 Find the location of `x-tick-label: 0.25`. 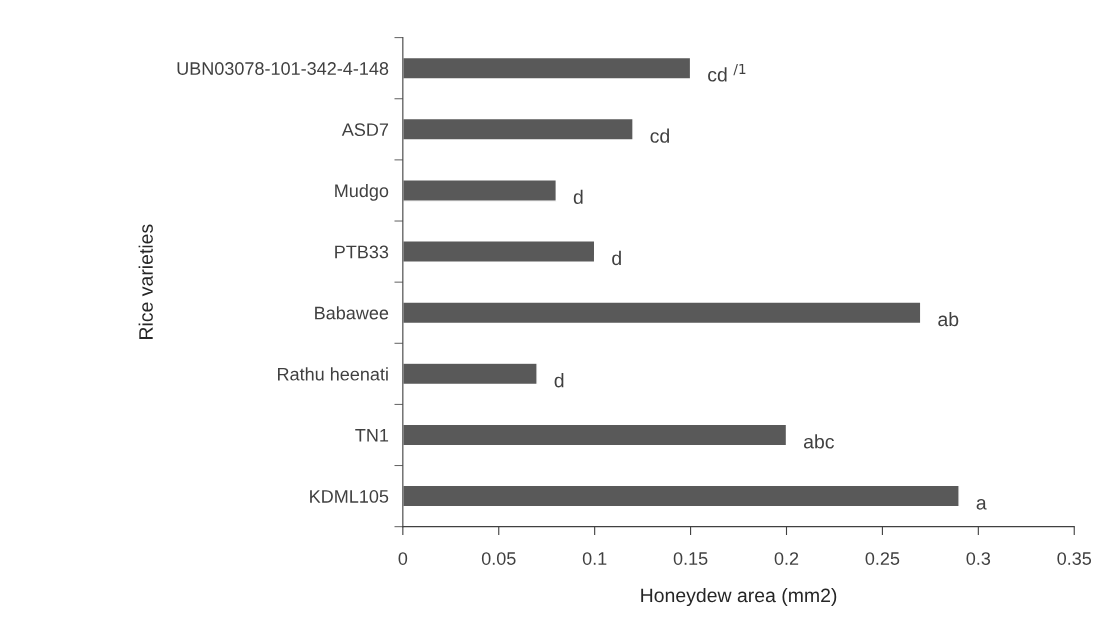

x-tick-label: 0.25 is located at coordinates (882, 558).